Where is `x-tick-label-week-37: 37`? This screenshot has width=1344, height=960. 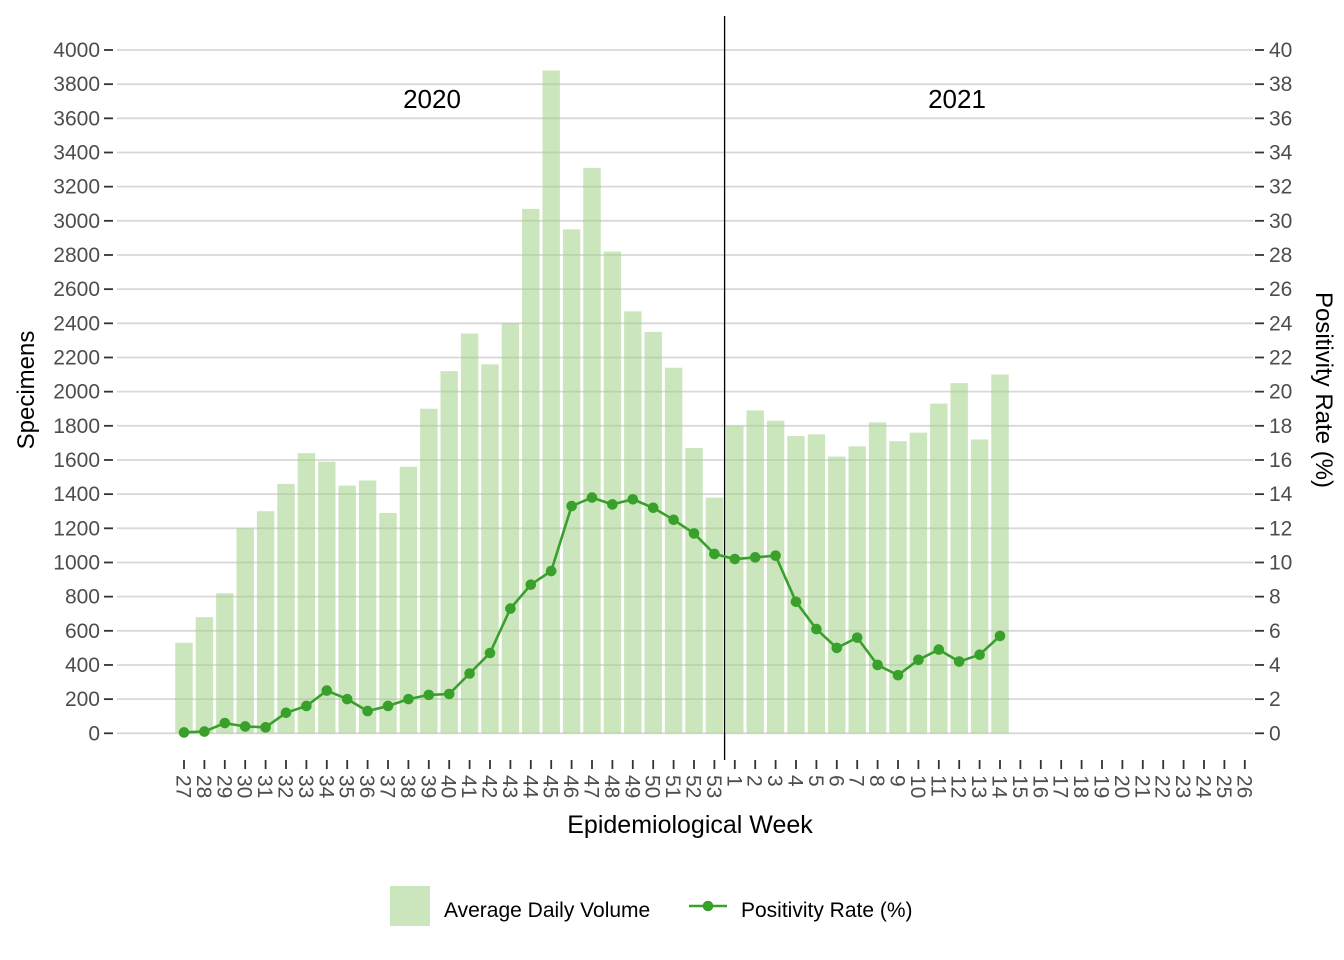 x-tick-label-week-37: 37 is located at coordinates (387, 786).